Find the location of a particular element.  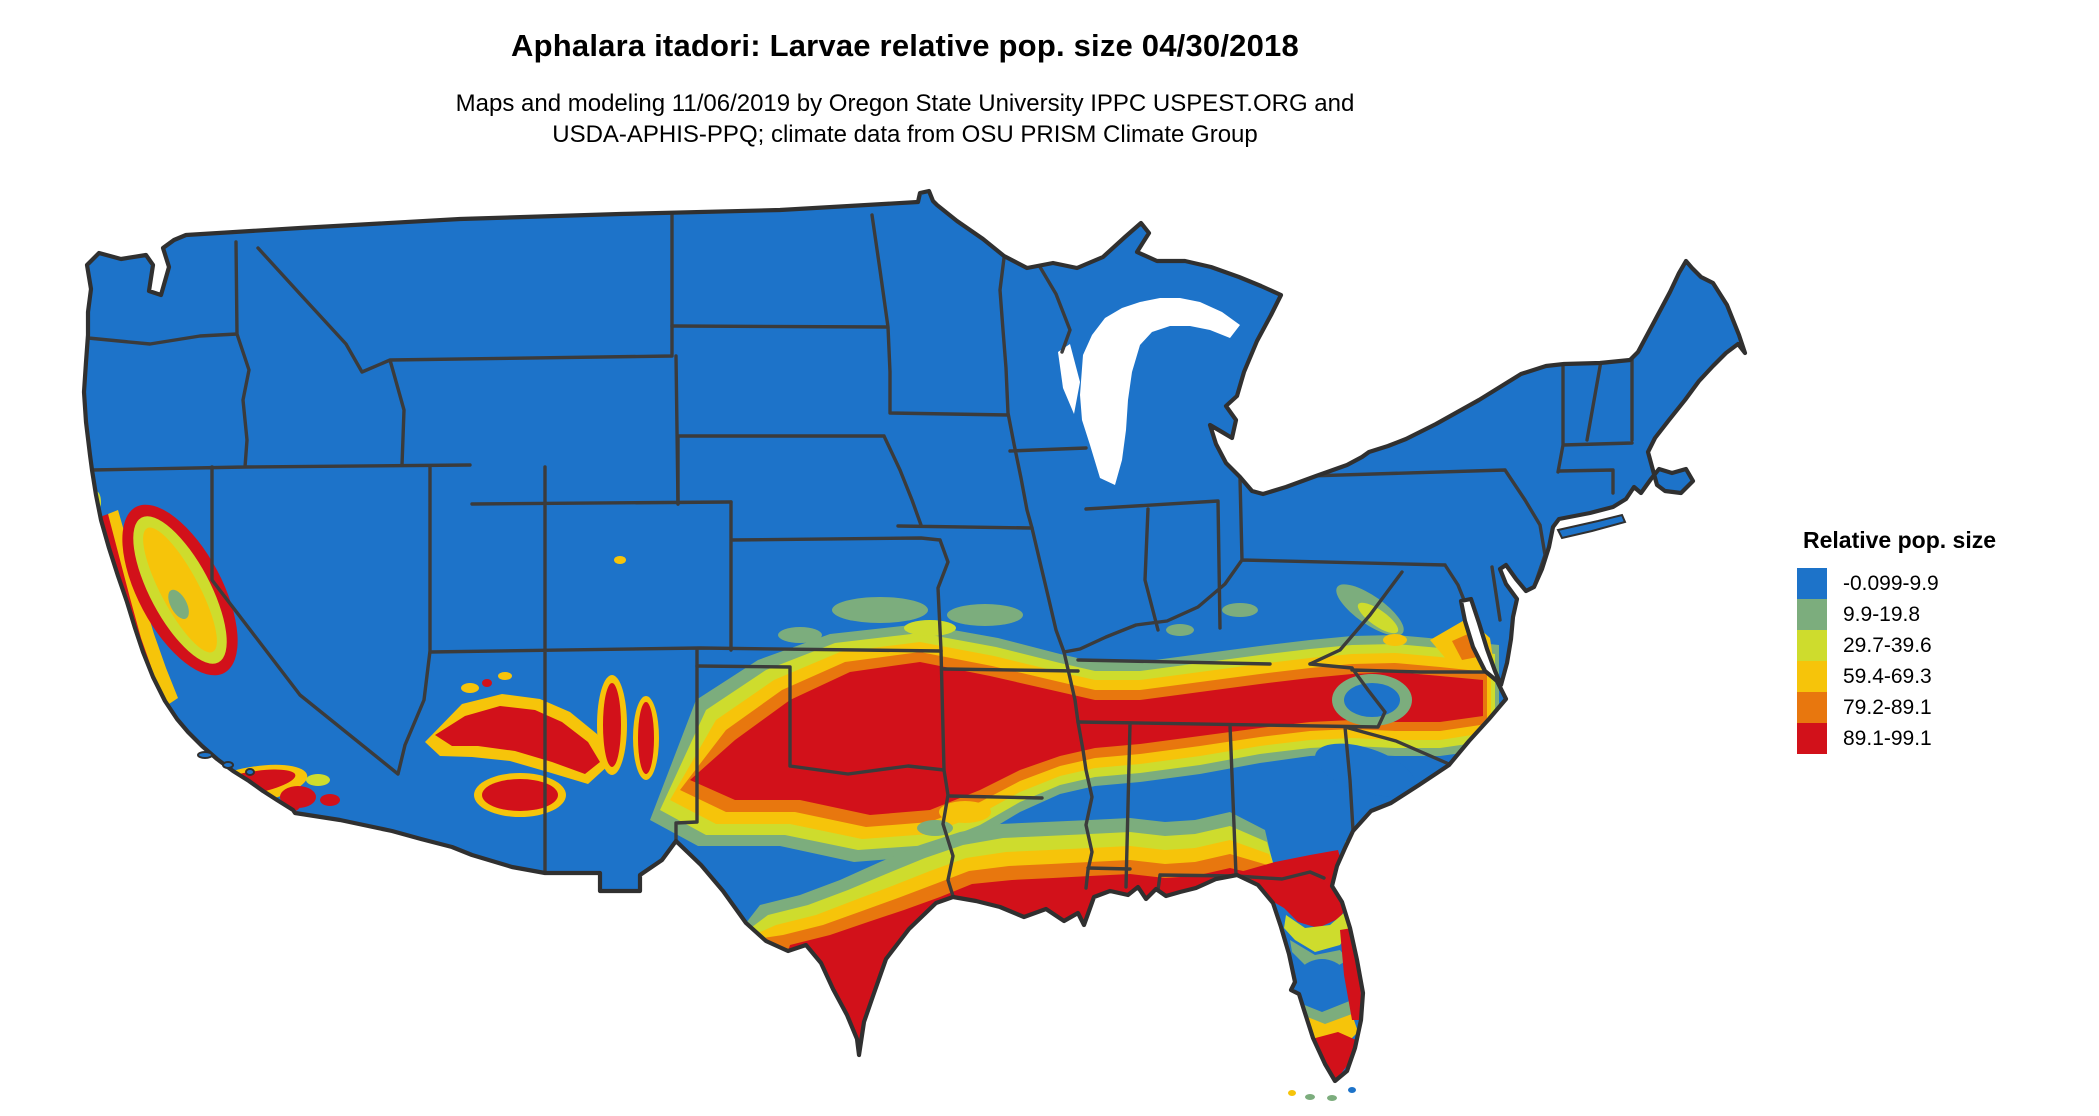

legend-swatch-red is located at coordinates (1812, 738).